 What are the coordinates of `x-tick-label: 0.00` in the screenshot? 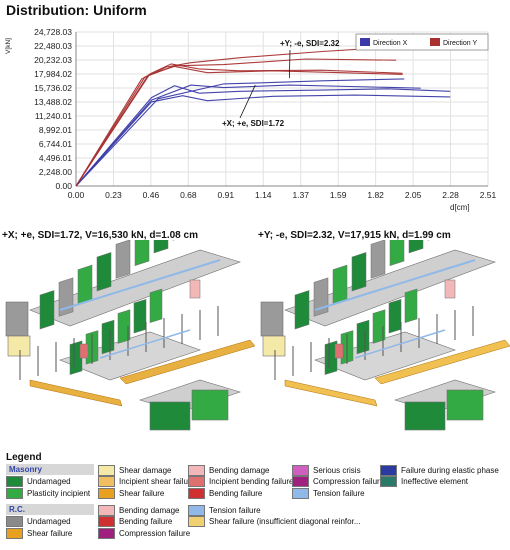 It's located at (76, 195).